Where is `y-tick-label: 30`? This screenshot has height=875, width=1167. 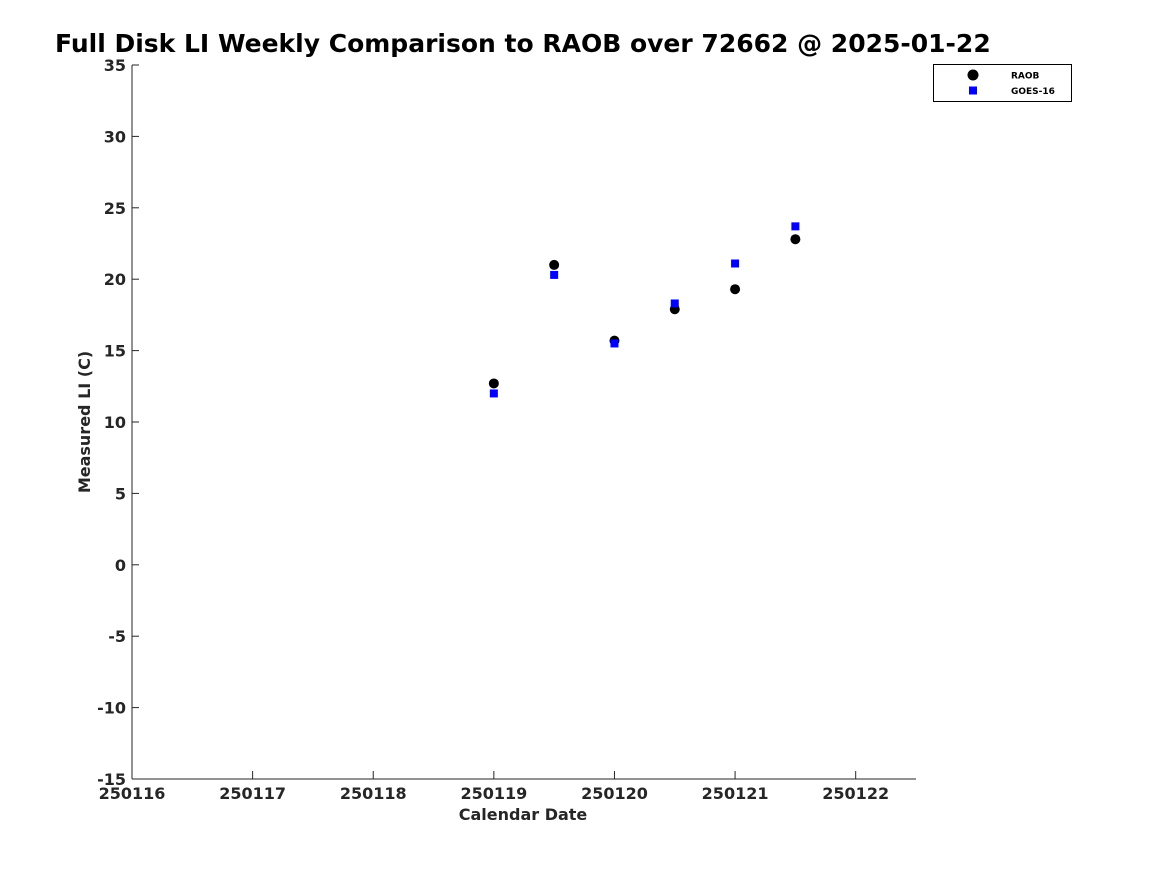 y-tick-label: 30 is located at coordinates (115, 136).